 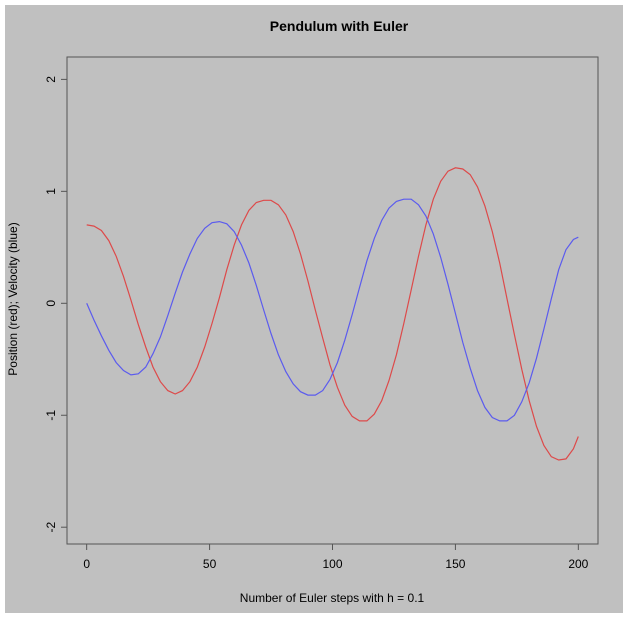 I want to click on y-tick-label: -2, so click(x=51, y=527).